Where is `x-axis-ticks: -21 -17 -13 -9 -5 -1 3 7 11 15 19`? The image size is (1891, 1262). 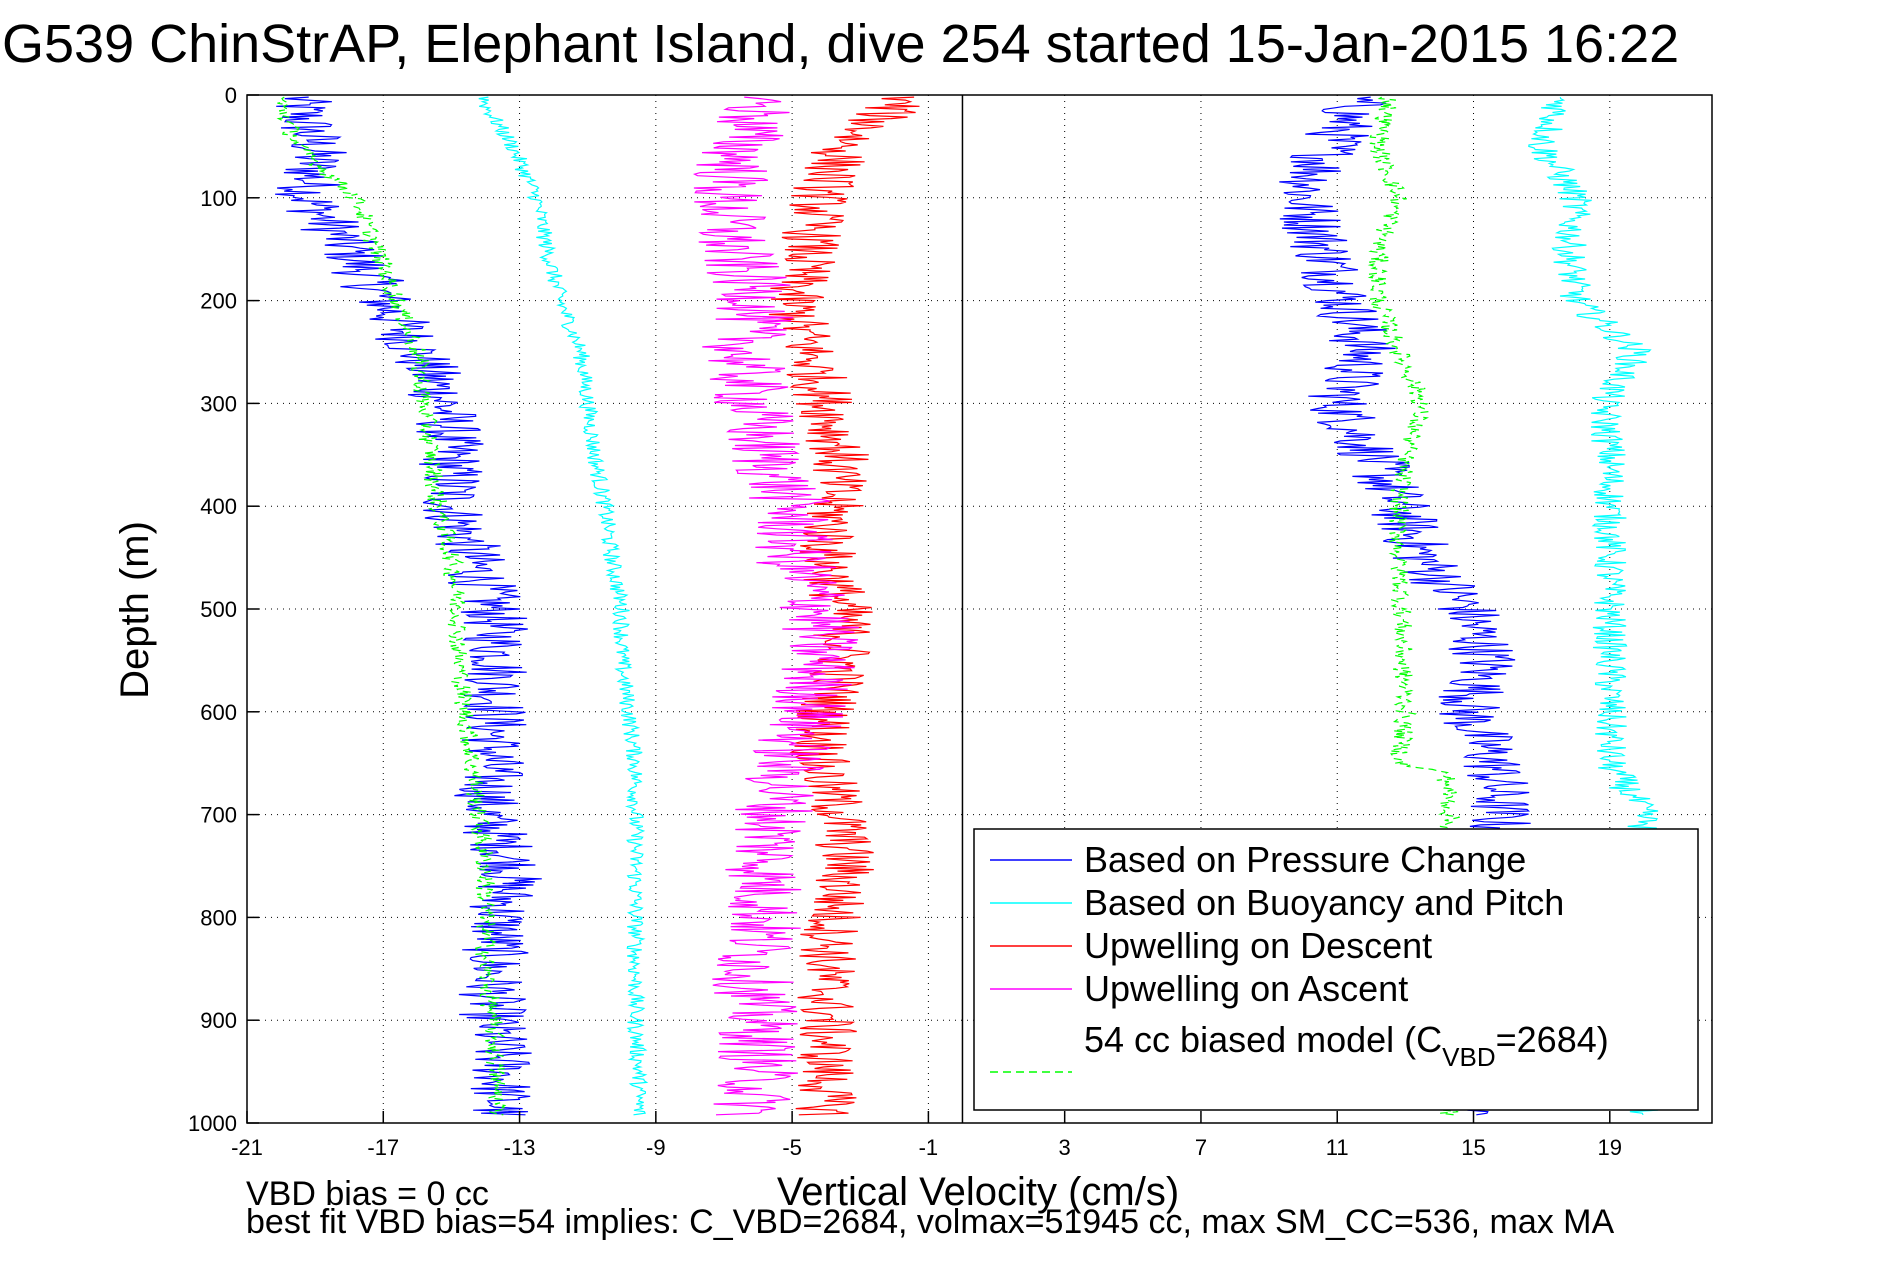 x-axis-ticks: -21 -17 -13 -9 -5 -1 3 7 11 15 19 is located at coordinates (926, 1135).